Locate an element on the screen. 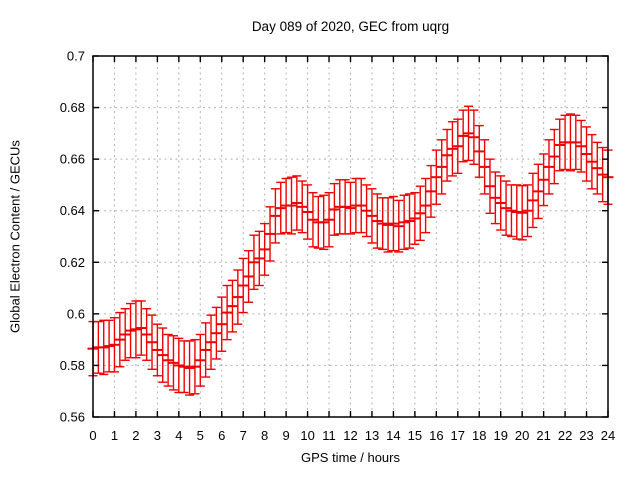 This screenshot has width=640, height=480. y-tick-label: 0.6 is located at coordinates (76, 313).